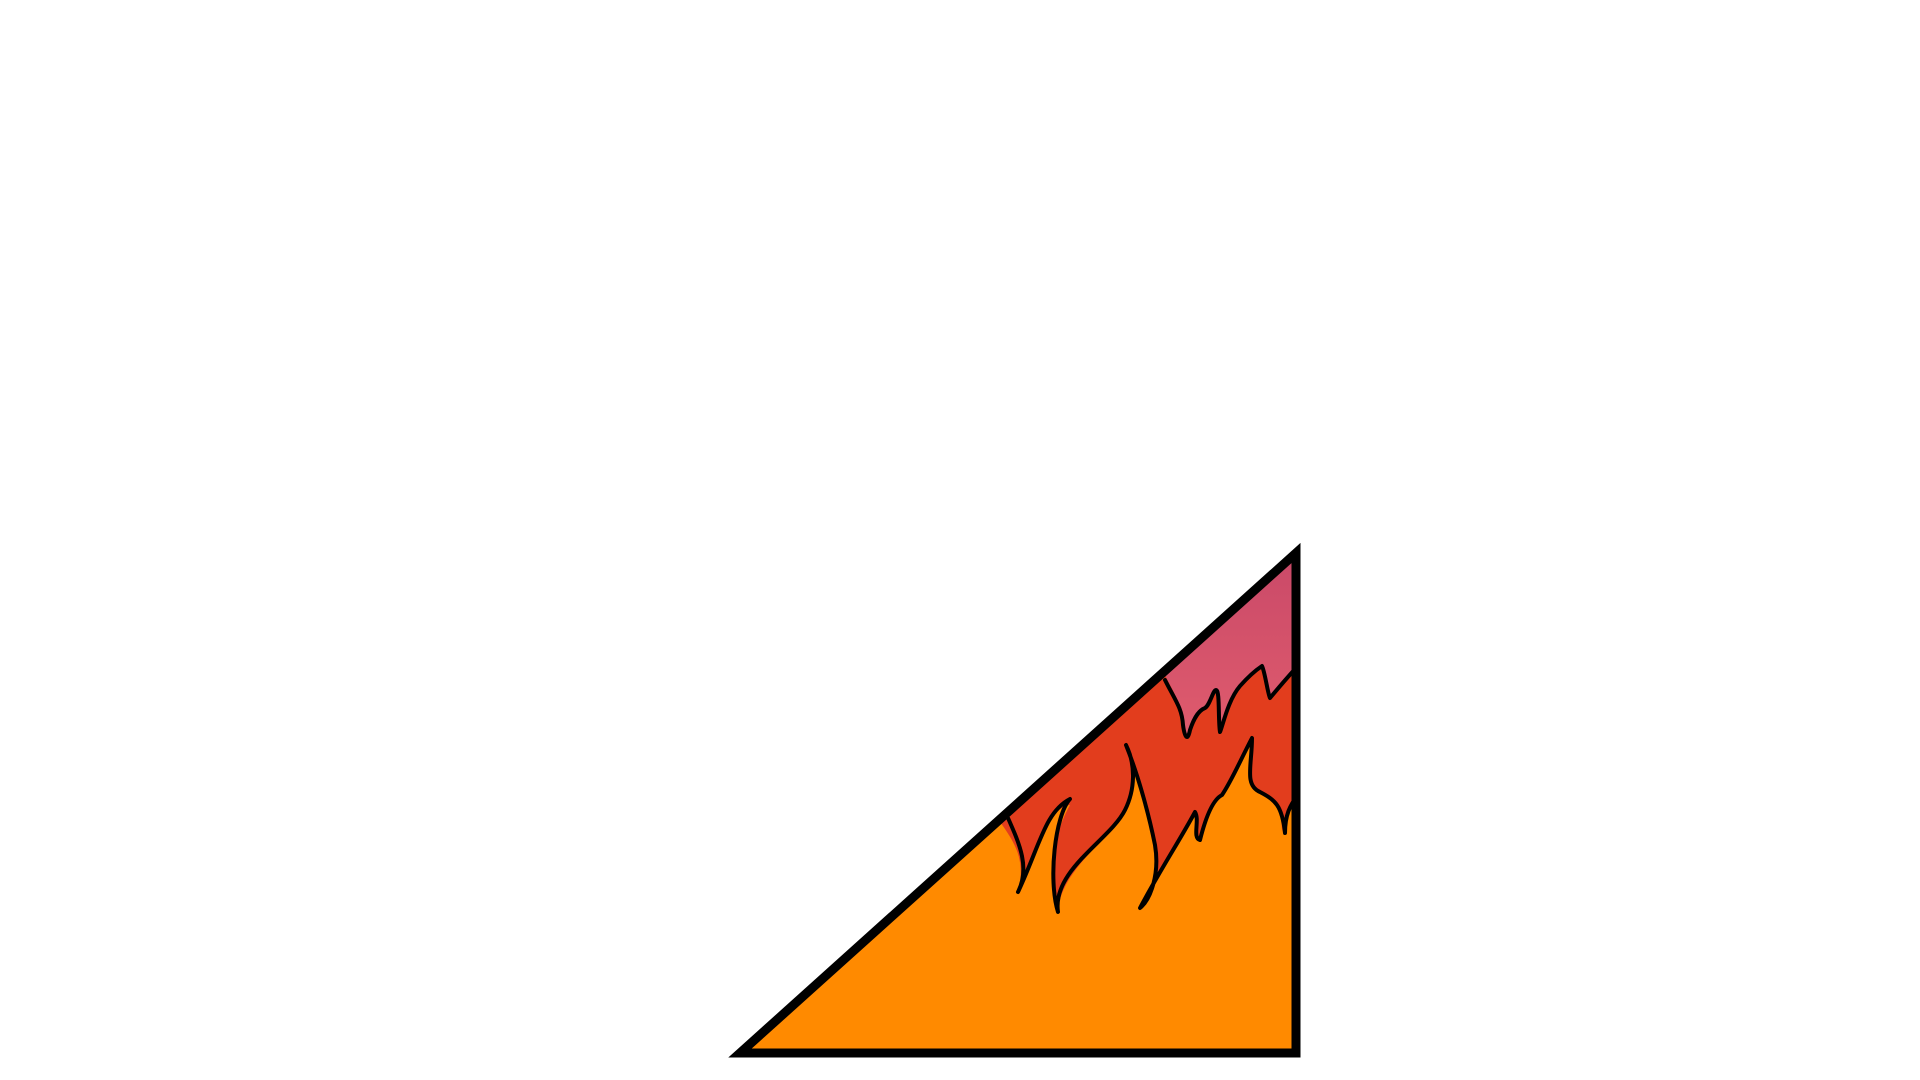 This screenshot has width=1920, height=1080. What do you see at coordinates (1153, 825) in the screenshot?
I see `flame-outline-lower` at bounding box center [1153, 825].